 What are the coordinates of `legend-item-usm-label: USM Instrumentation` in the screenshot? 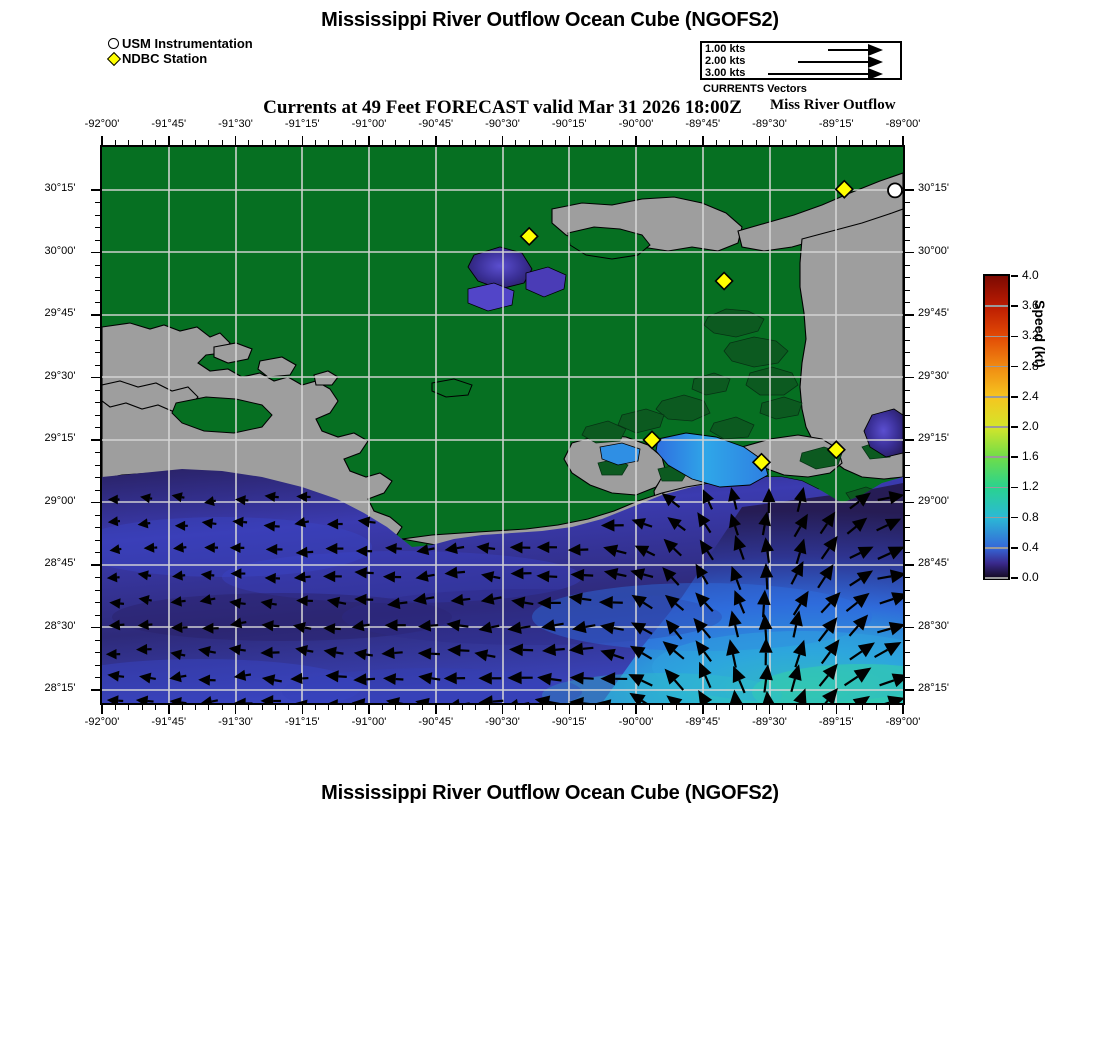 It's located at (187, 43).